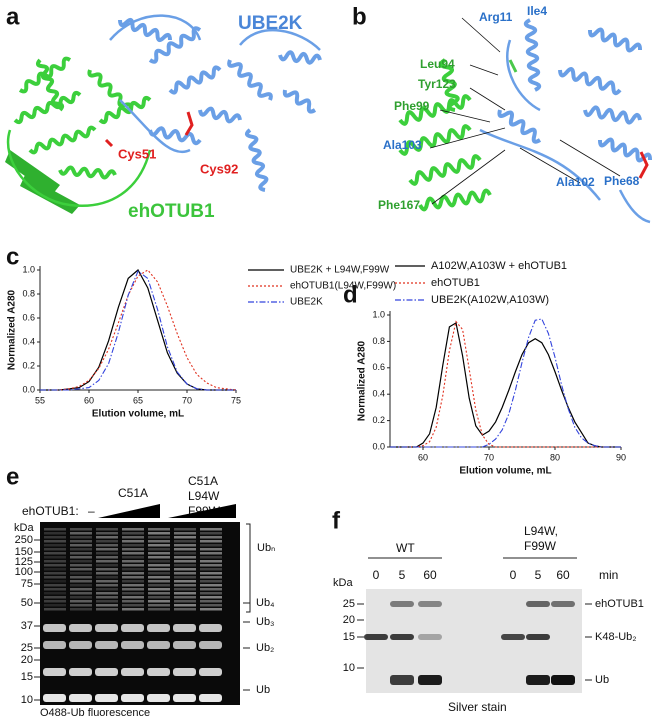  What do you see at coordinates (513, 66) in the screenshot?
I see `sidechain` at bounding box center [513, 66].